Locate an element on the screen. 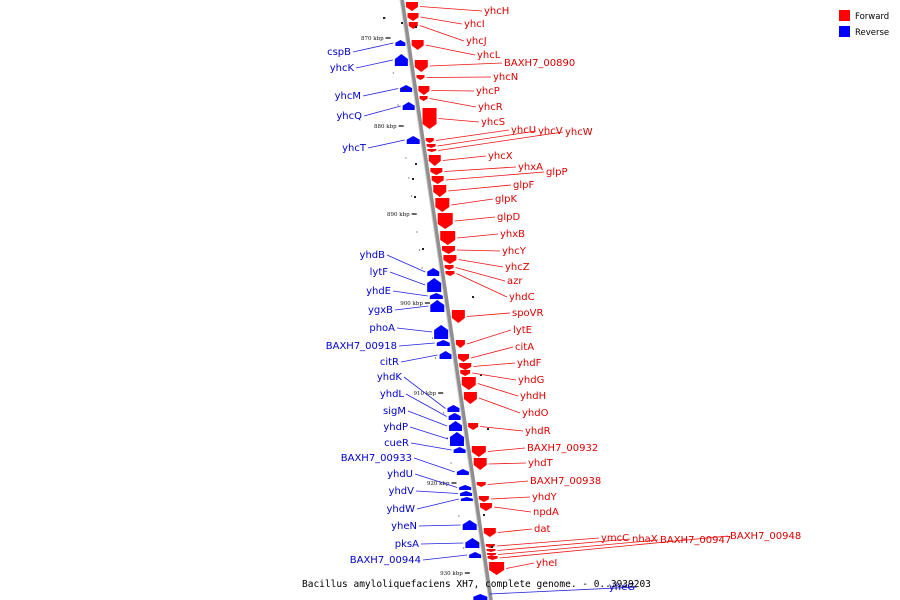 The width and height of the screenshot is (900, 600). gene-yhcz-label: yhcZ is located at coordinates (517, 267).